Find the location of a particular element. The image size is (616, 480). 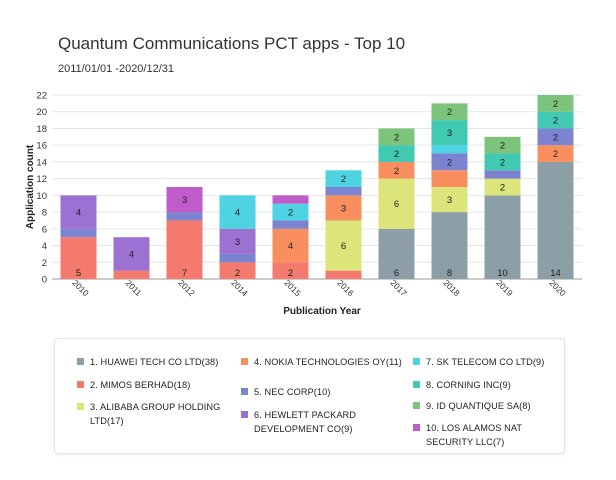

x-tick-label: 2014 is located at coordinates (239, 288).